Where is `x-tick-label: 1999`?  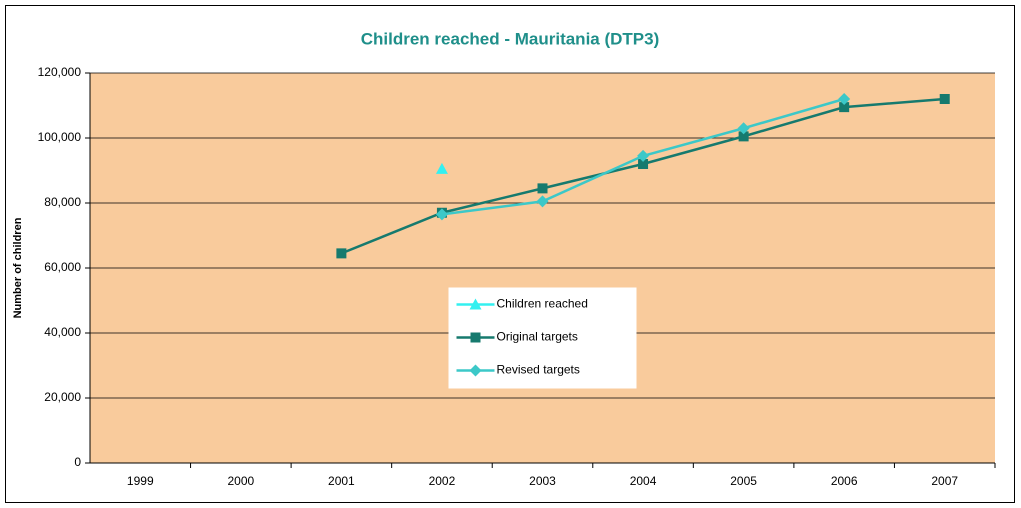
x-tick-label: 1999 is located at coordinates (140, 481).